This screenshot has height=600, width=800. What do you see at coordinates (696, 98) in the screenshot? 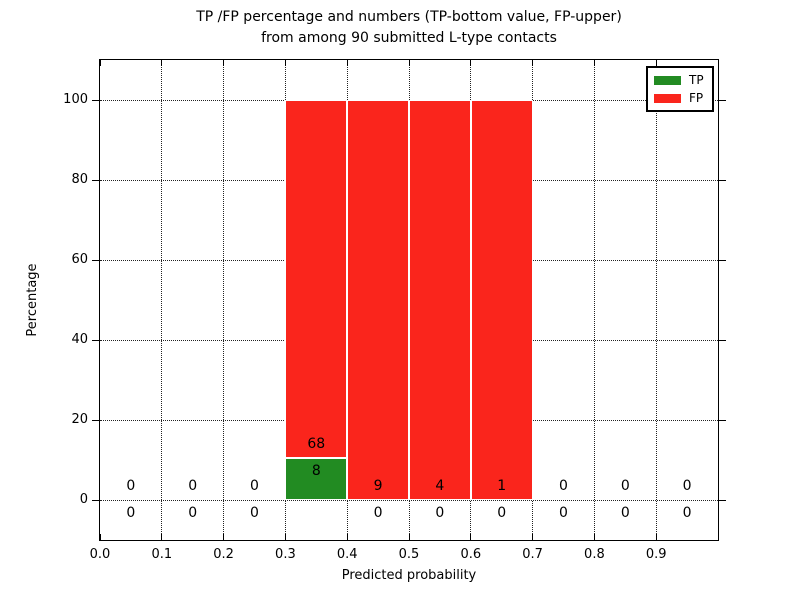
I see `legend-label-fp: FP` at bounding box center [696, 98].